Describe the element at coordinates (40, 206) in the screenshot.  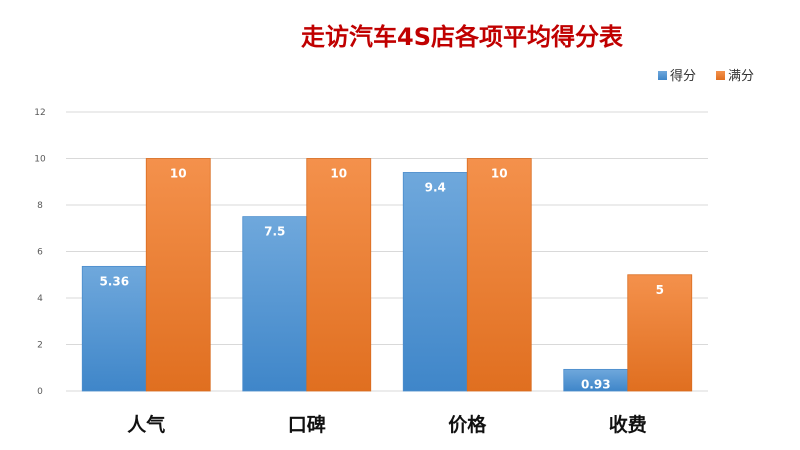
I see `y-tick-label-8: 8` at that location.